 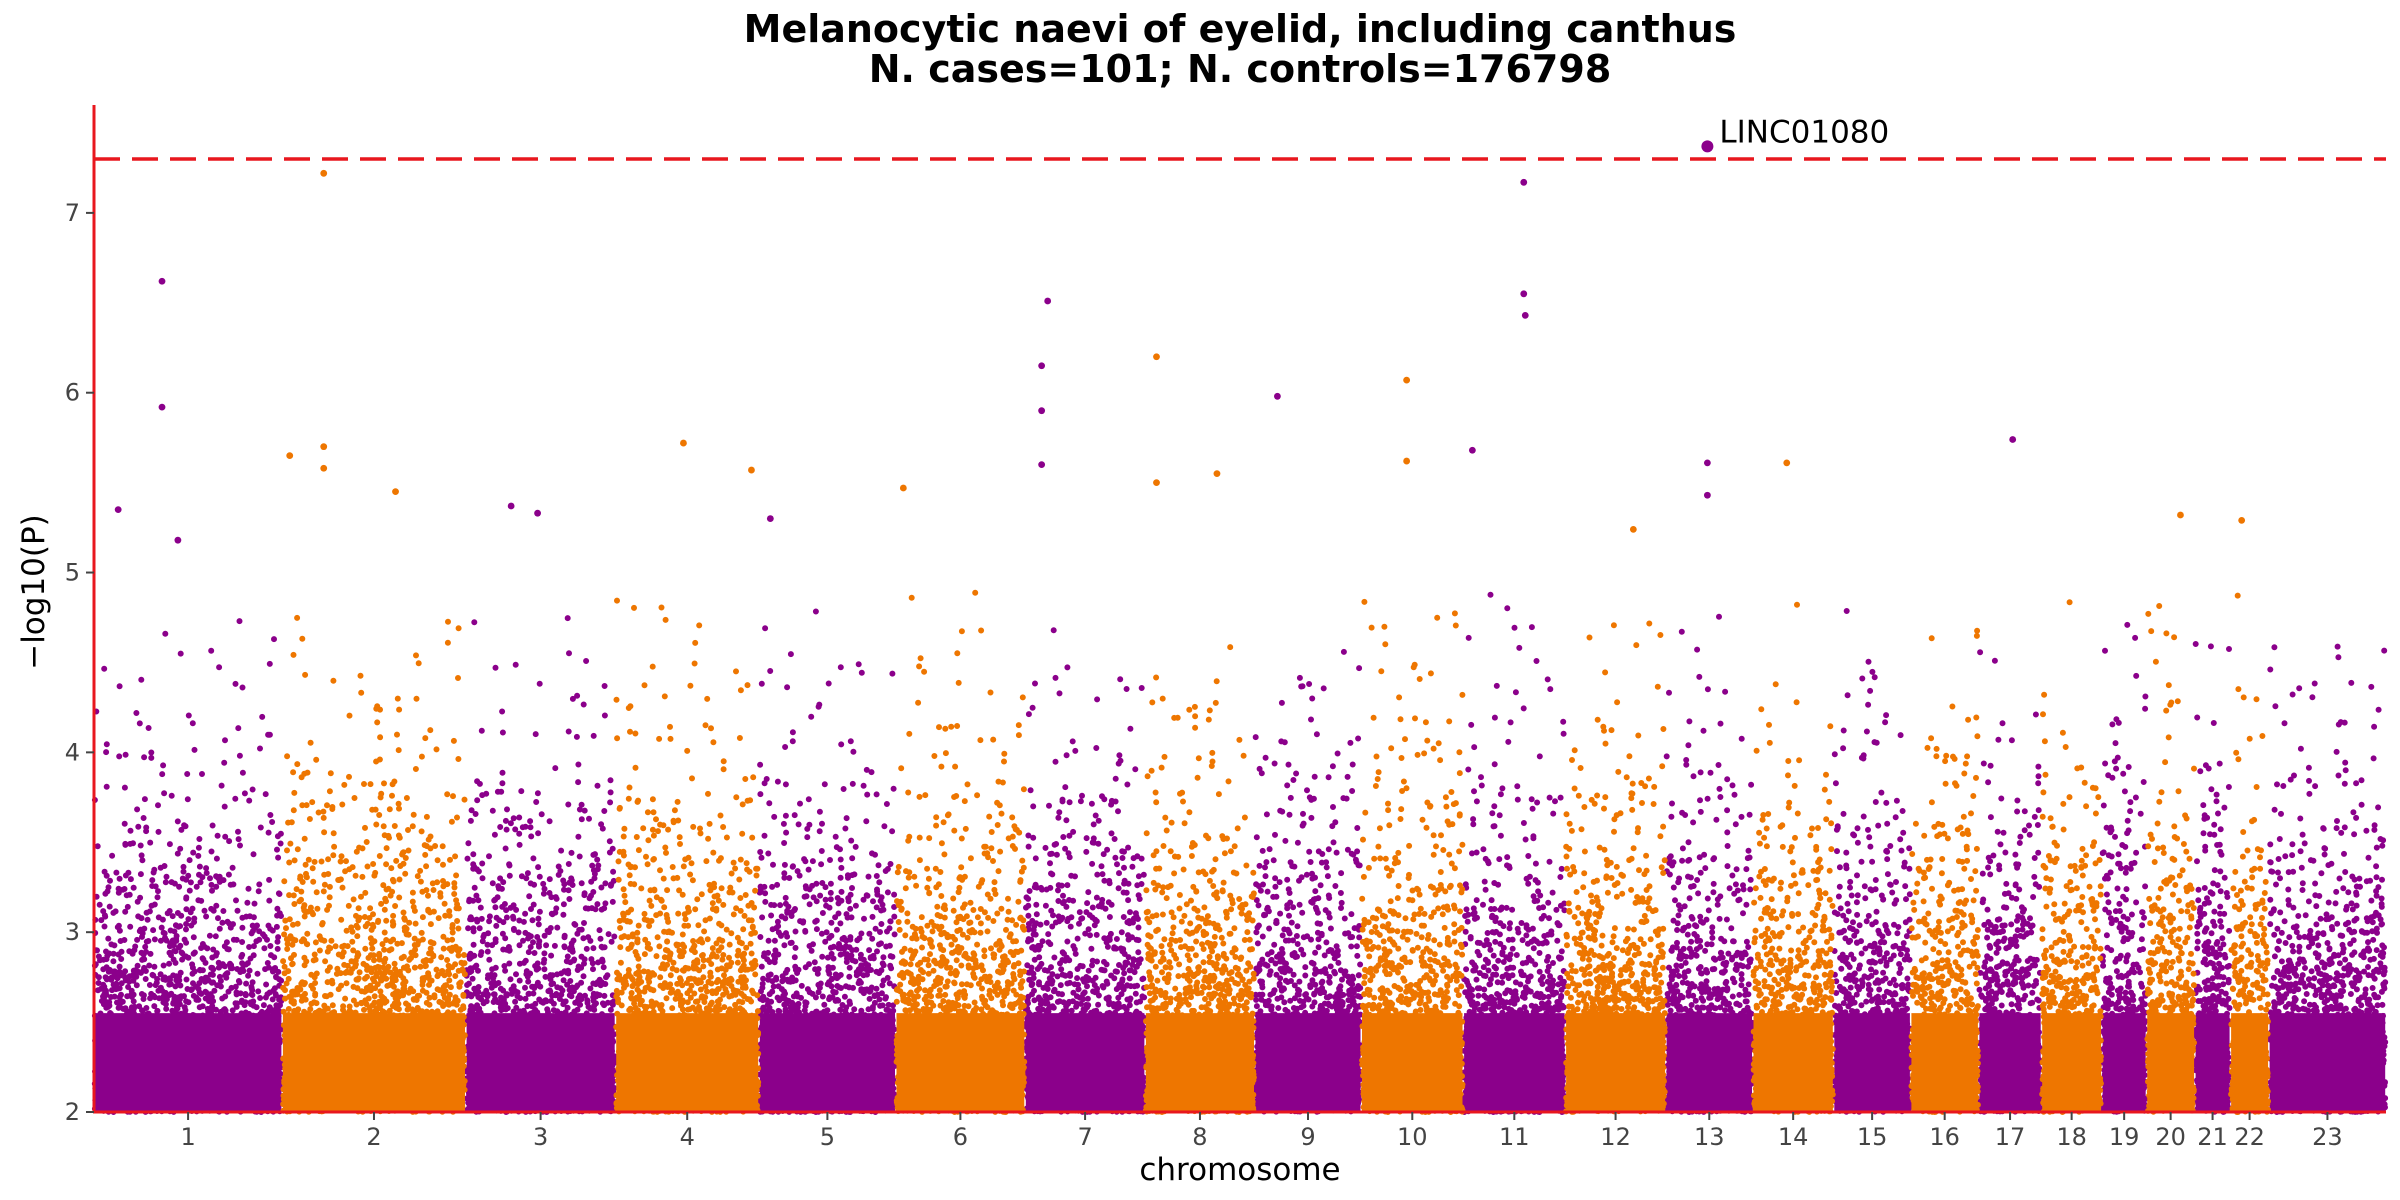 I want to click on x-tick-label-3: 3, so click(x=540, y=1137).